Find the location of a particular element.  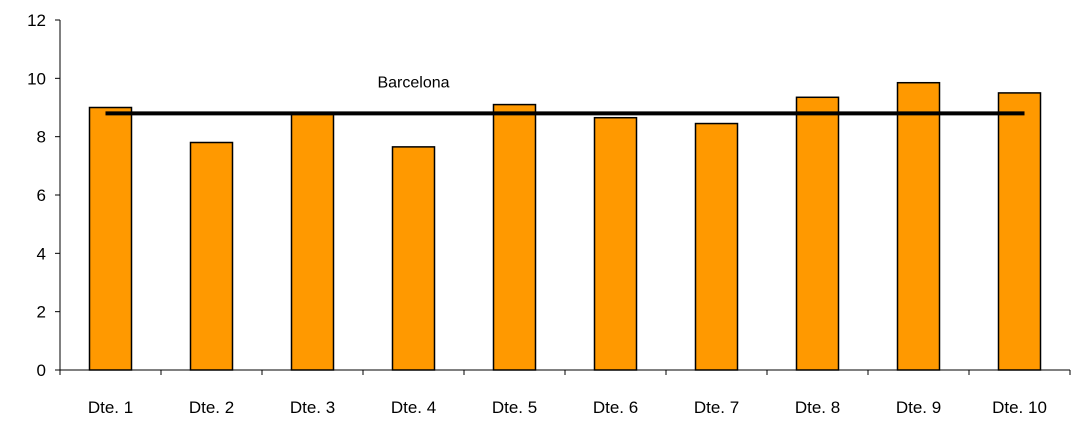

x-tick-label: Dte. 3 is located at coordinates (312, 407).